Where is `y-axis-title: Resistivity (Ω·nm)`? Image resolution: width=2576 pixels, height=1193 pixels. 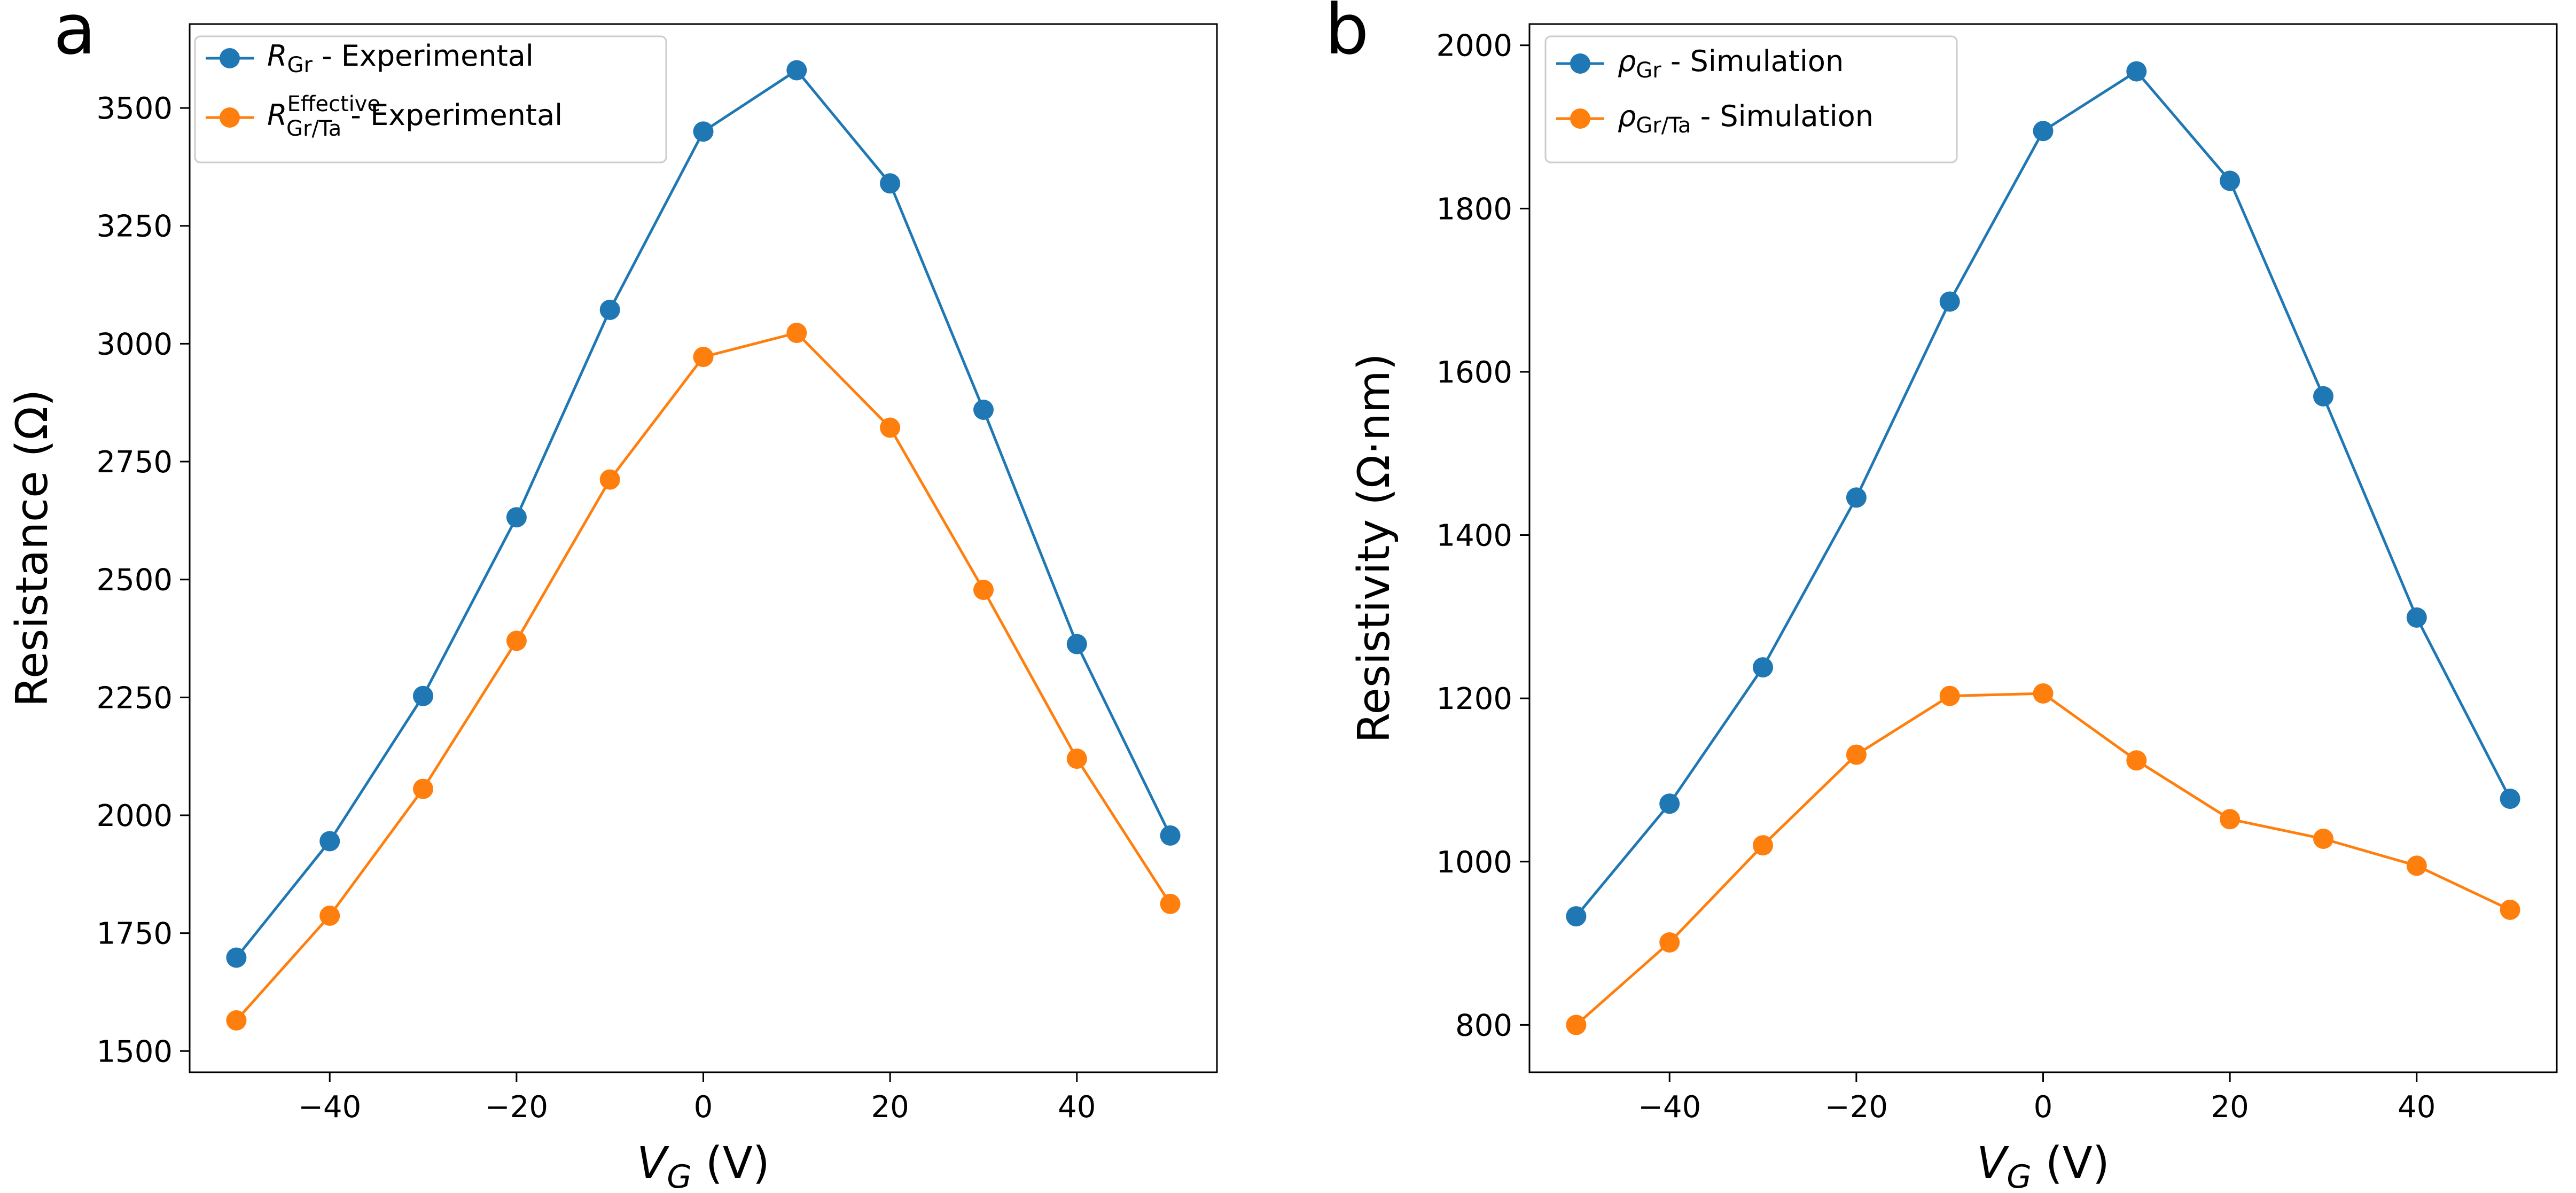 y-axis-title: Resistivity (Ω·nm) is located at coordinates (1374, 548).